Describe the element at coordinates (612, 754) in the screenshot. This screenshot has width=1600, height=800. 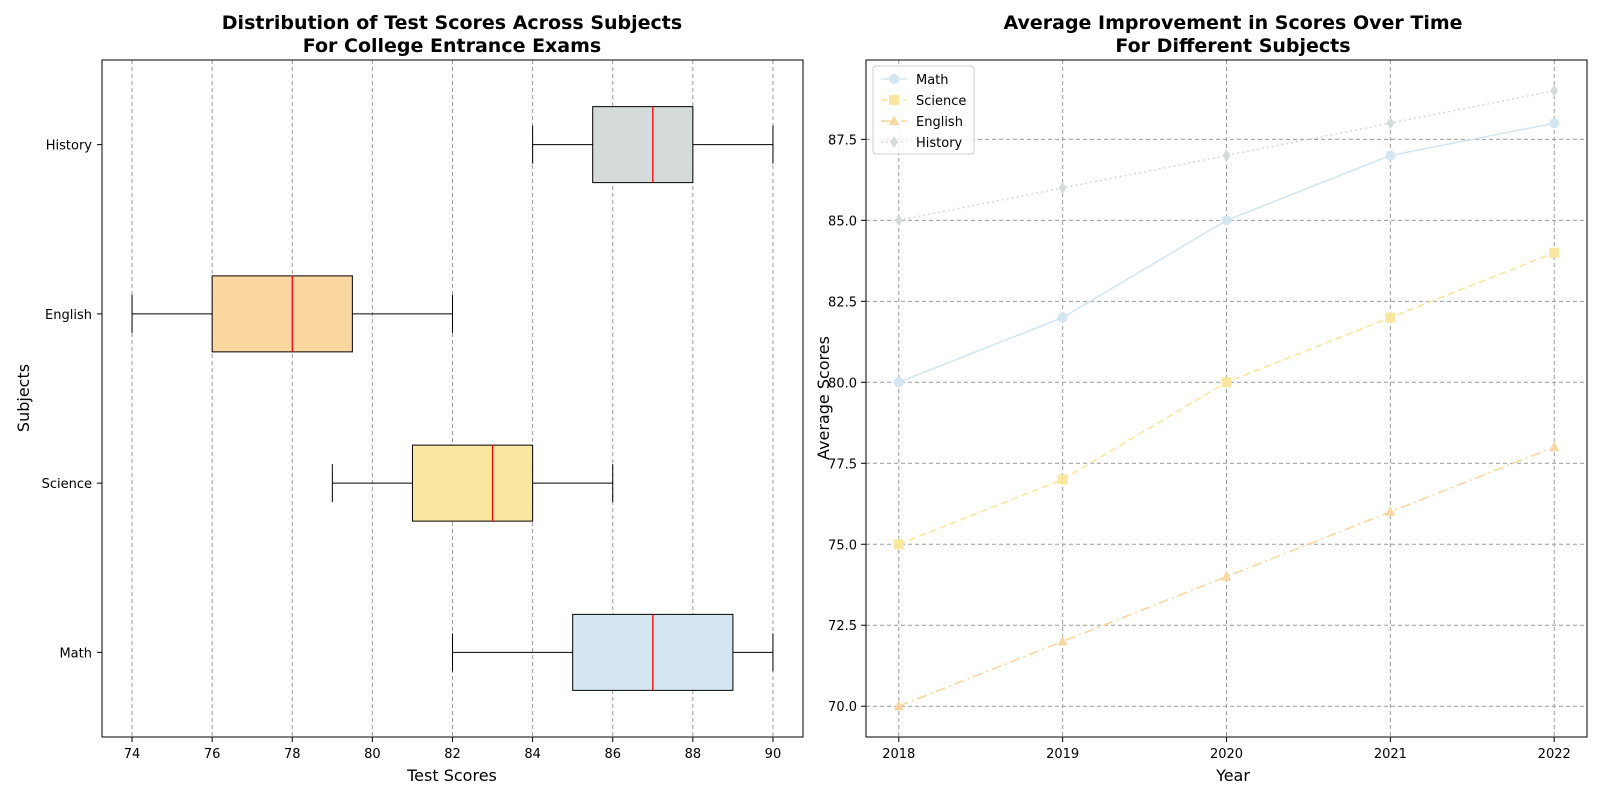
I see `boxplot-x-tick-label: 86` at that location.